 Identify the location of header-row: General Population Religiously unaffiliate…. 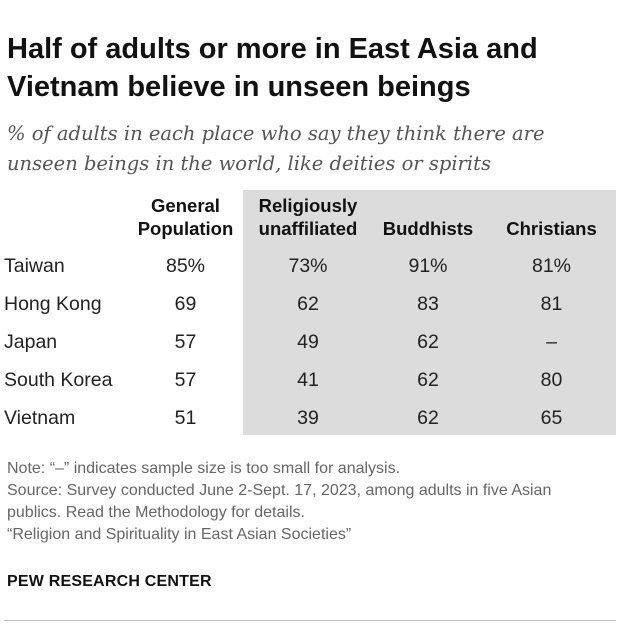
(310, 220).